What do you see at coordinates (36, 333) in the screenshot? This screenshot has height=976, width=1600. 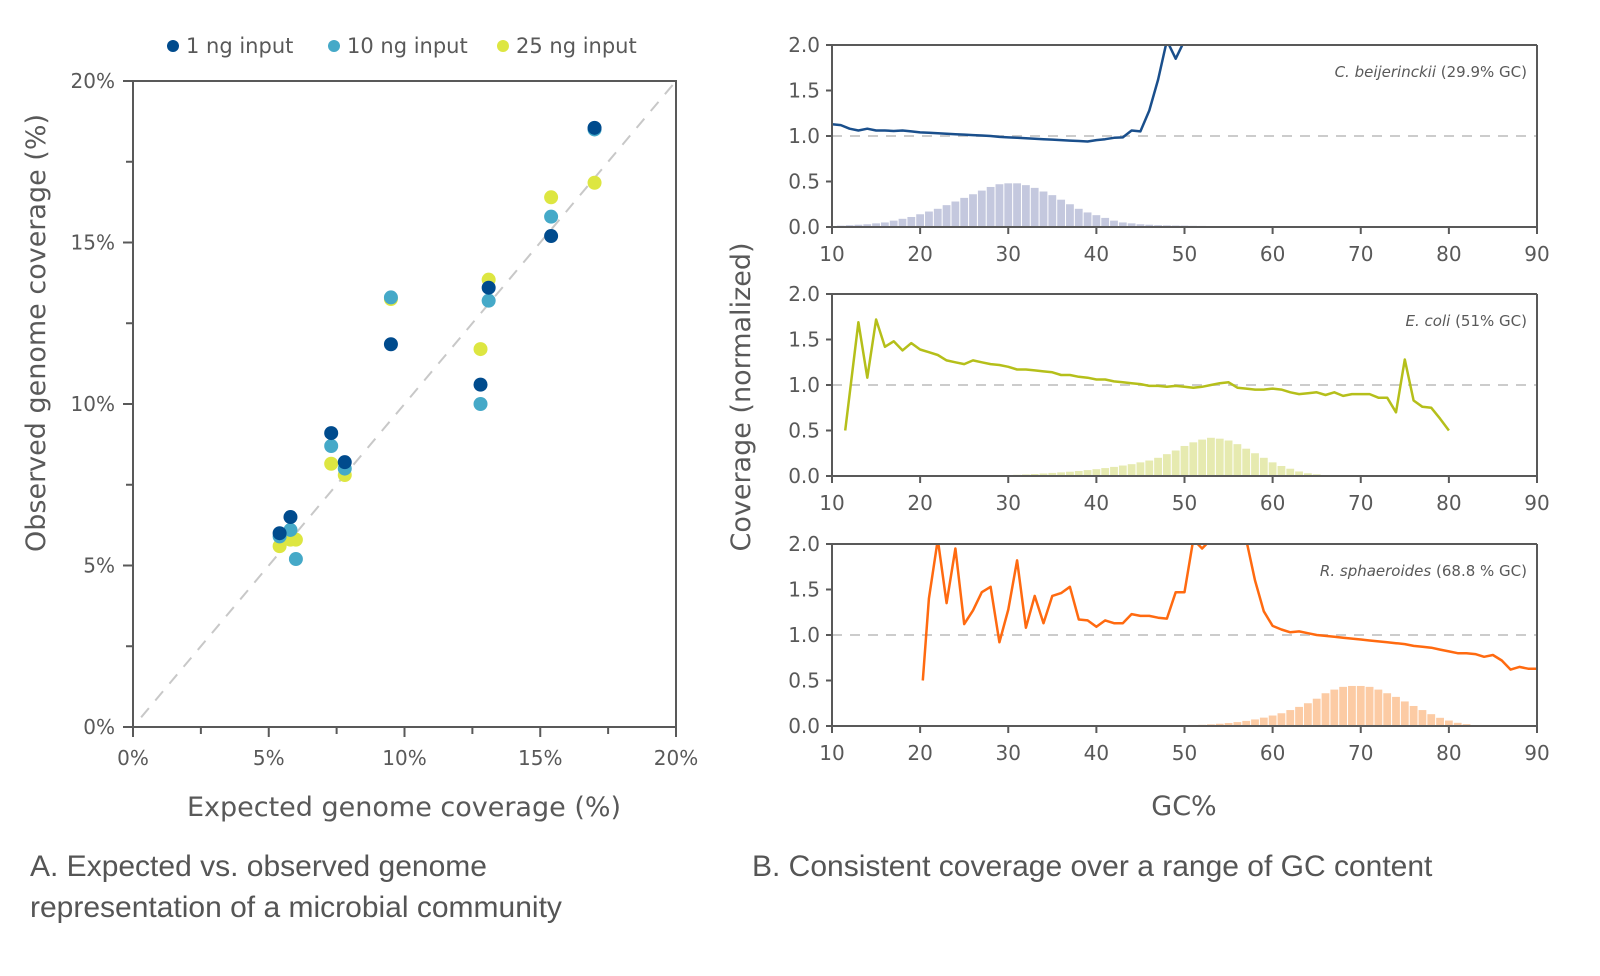 I see `y-axis-label: Observed genome coverage (%)` at bounding box center [36, 333].